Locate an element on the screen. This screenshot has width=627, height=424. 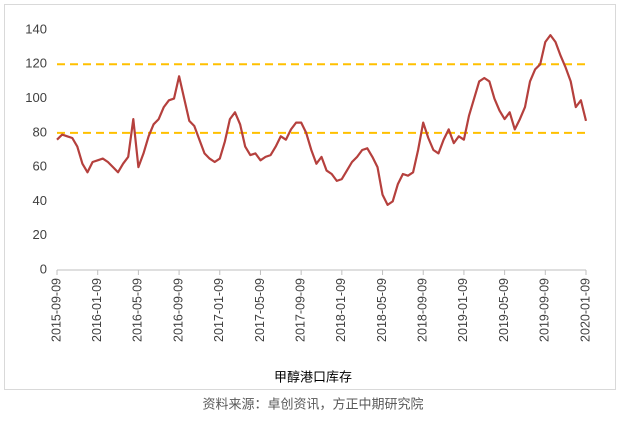
x-tick-label: 2017-05-09 is located at coordinates (260, 310).